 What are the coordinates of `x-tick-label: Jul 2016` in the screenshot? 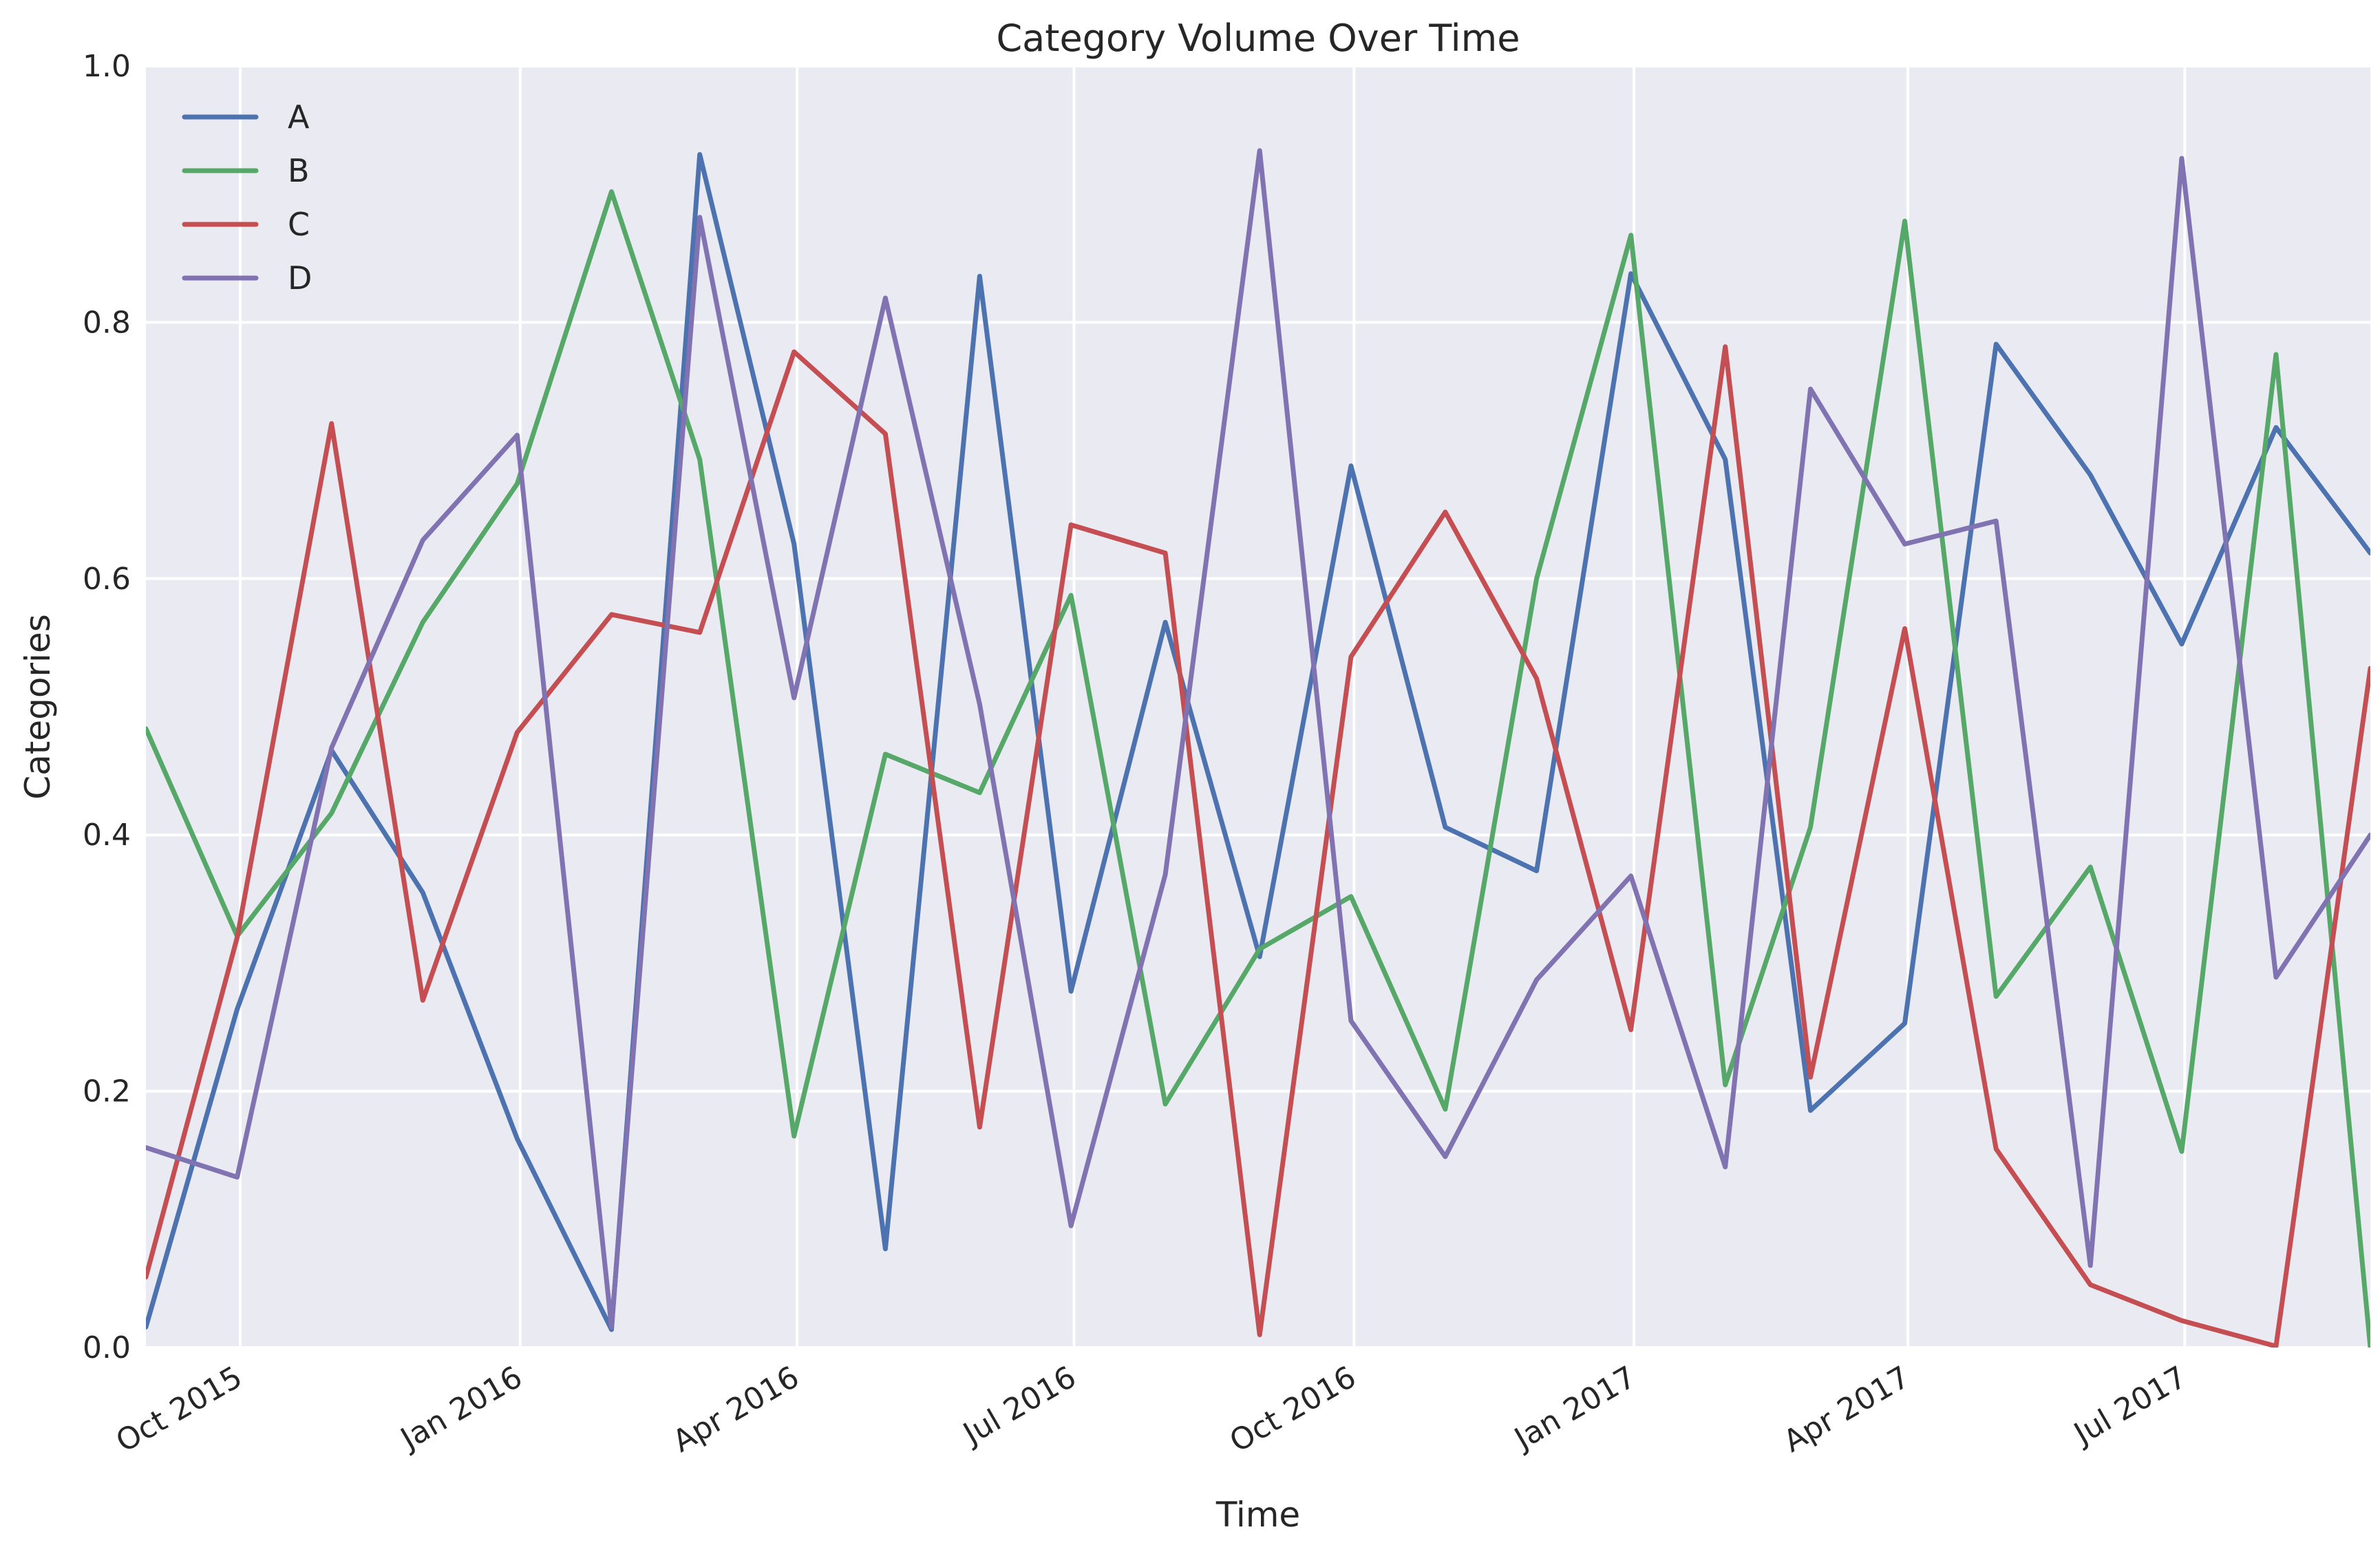 It's located at (1019, 1405).